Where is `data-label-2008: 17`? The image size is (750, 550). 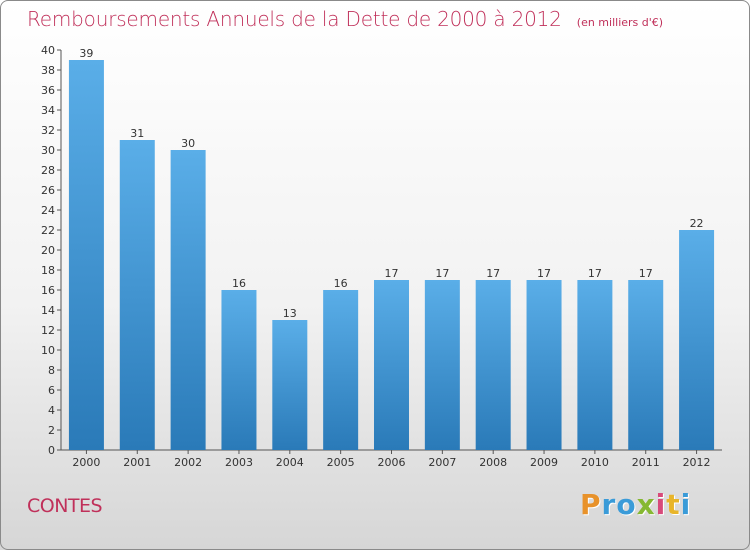
data-label-2008: 17 is located at coordinates (493, 273).